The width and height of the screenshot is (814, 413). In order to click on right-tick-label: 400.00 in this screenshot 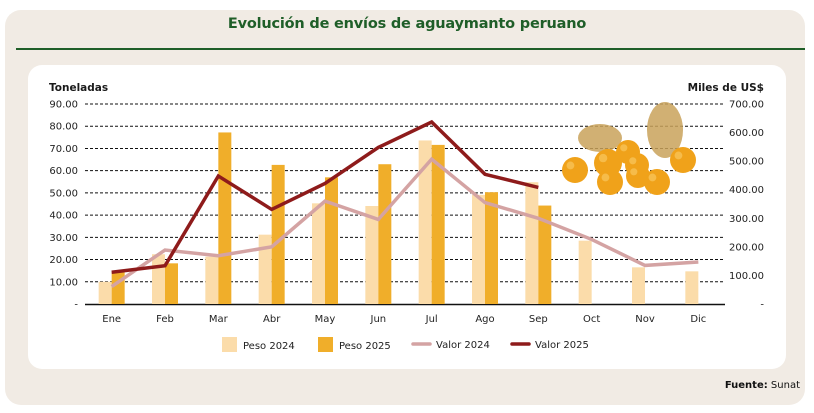, I will do `click(746, 190)`.